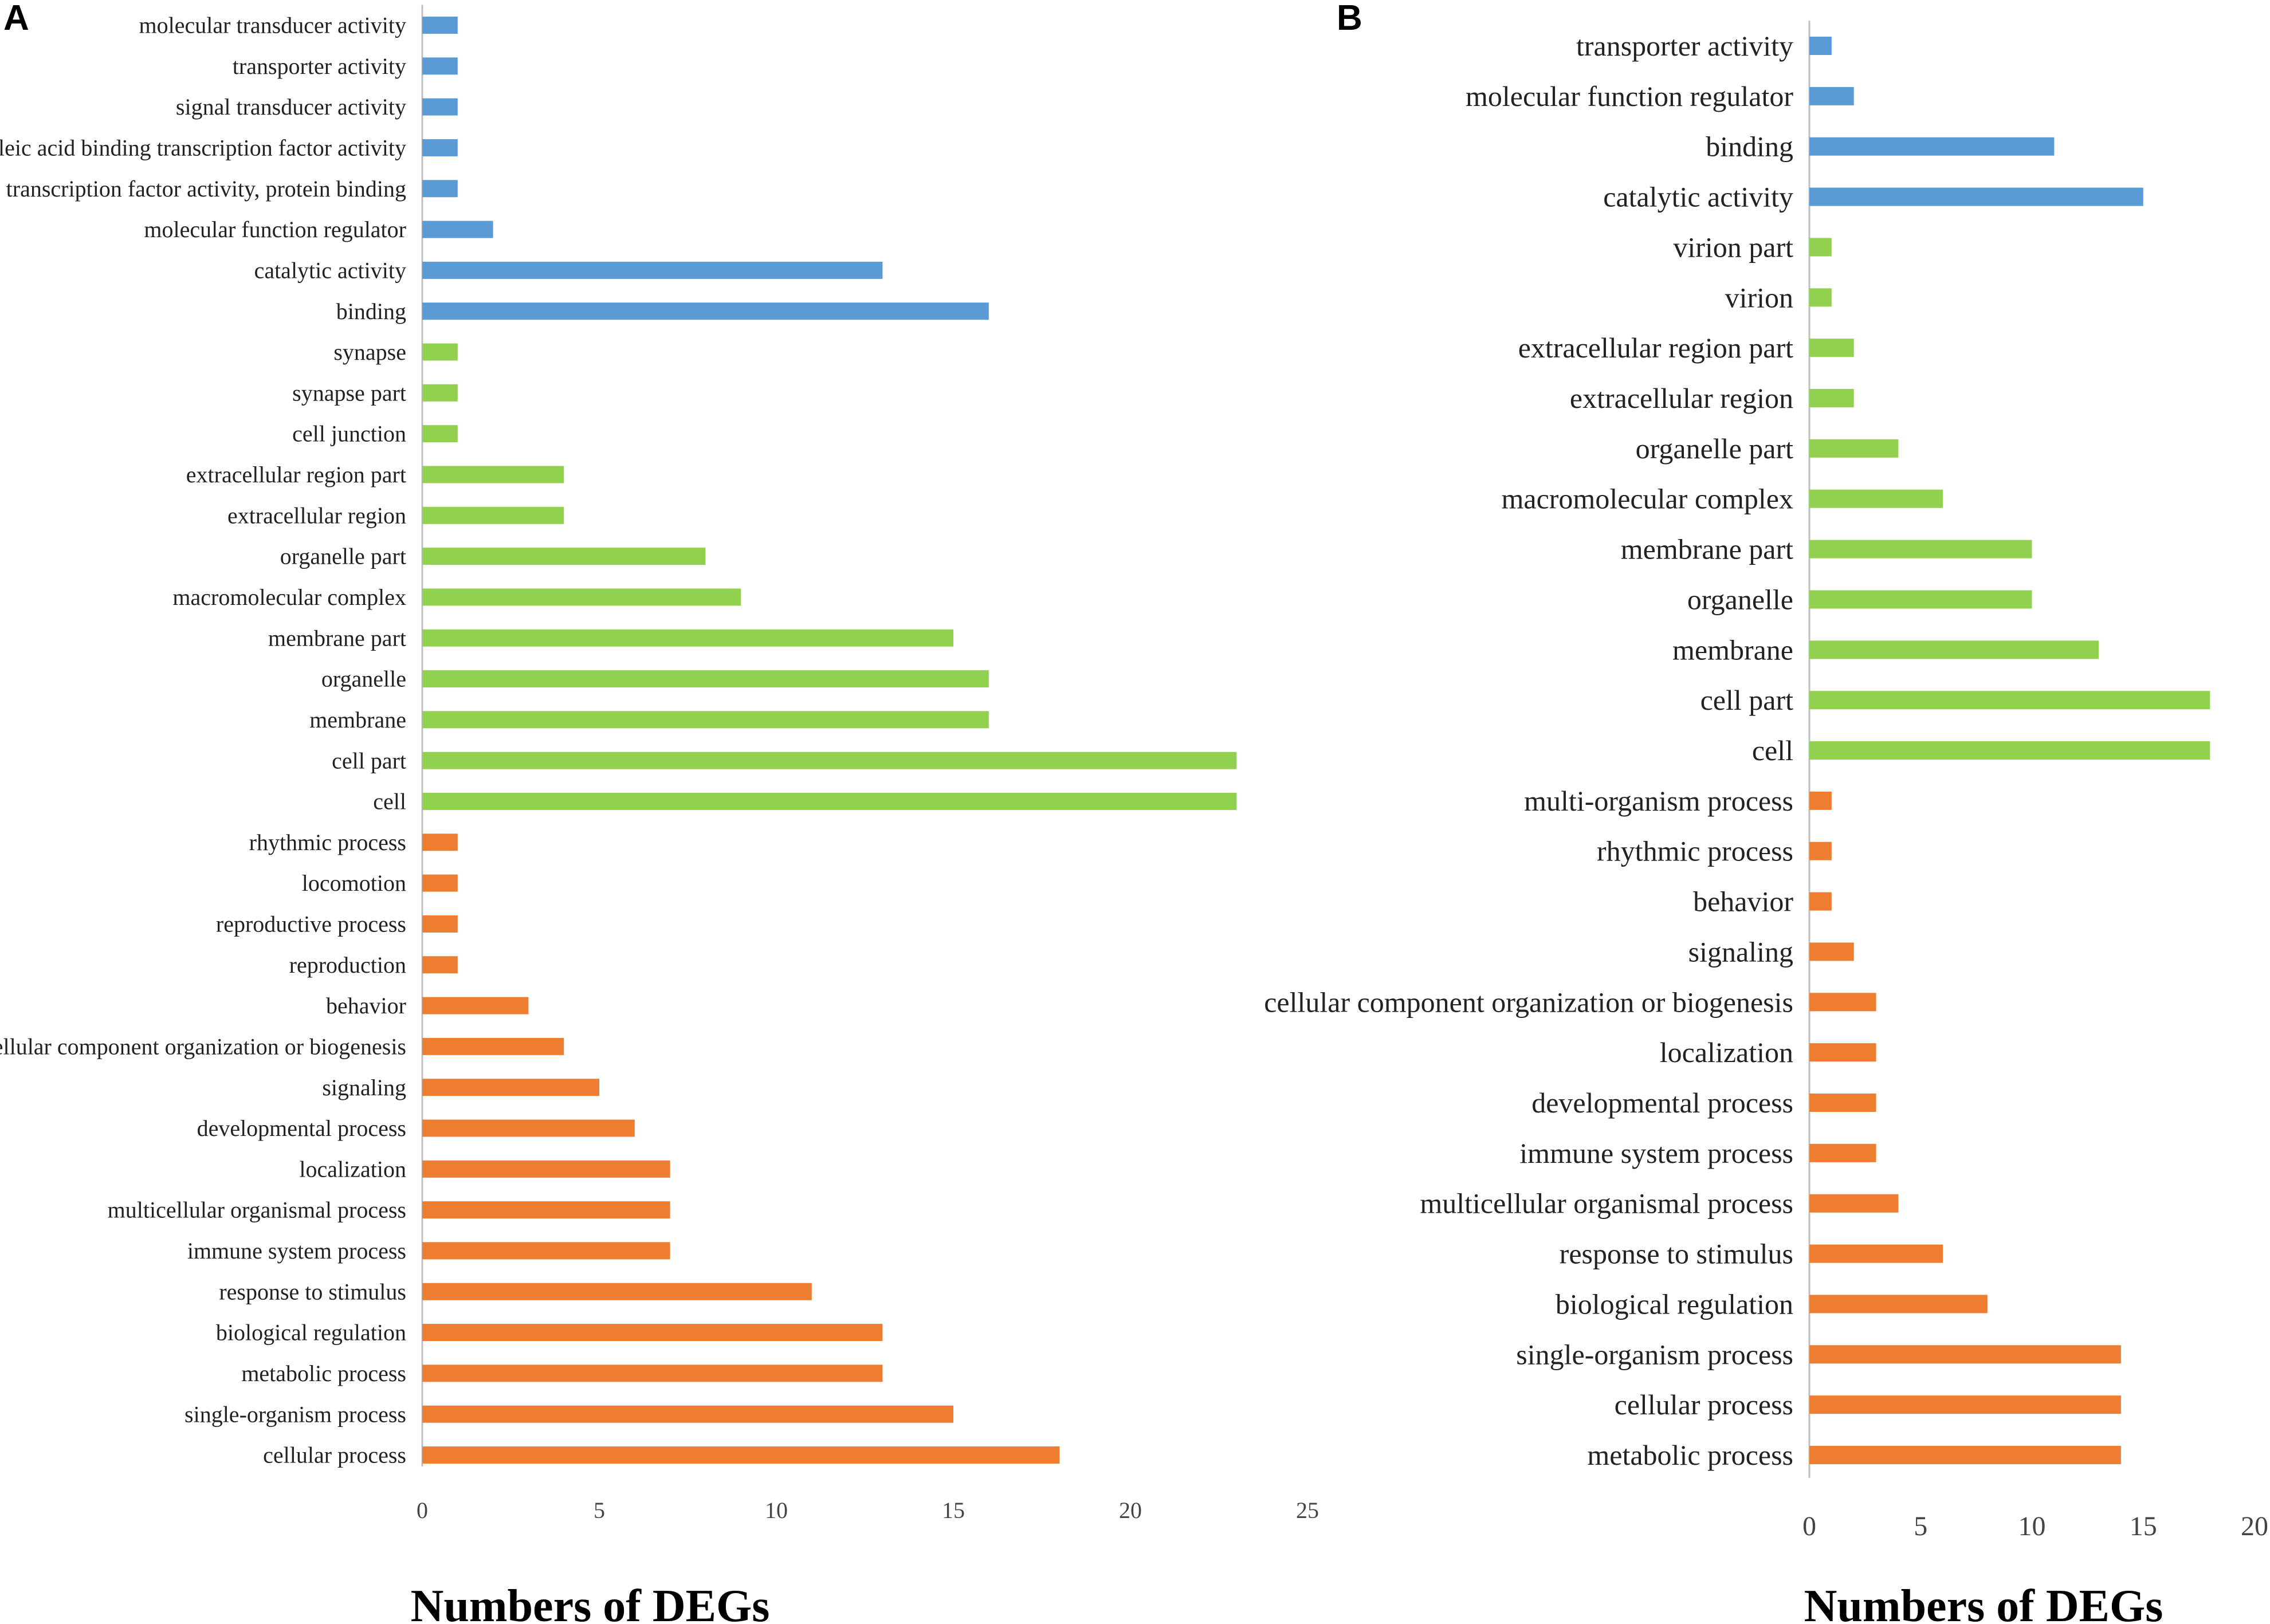 The image size is (2270, 1624). I want to click on panel-b-label-metabolic-process: metabolic process, so click(1690, 1455).